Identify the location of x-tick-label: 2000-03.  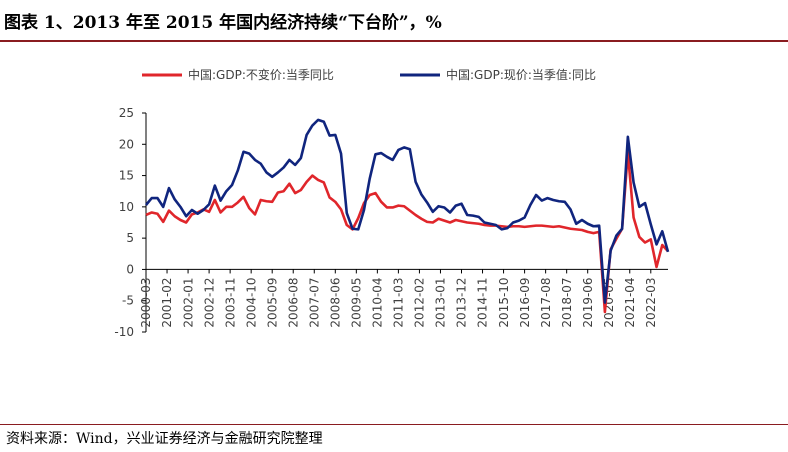
(146, 302).